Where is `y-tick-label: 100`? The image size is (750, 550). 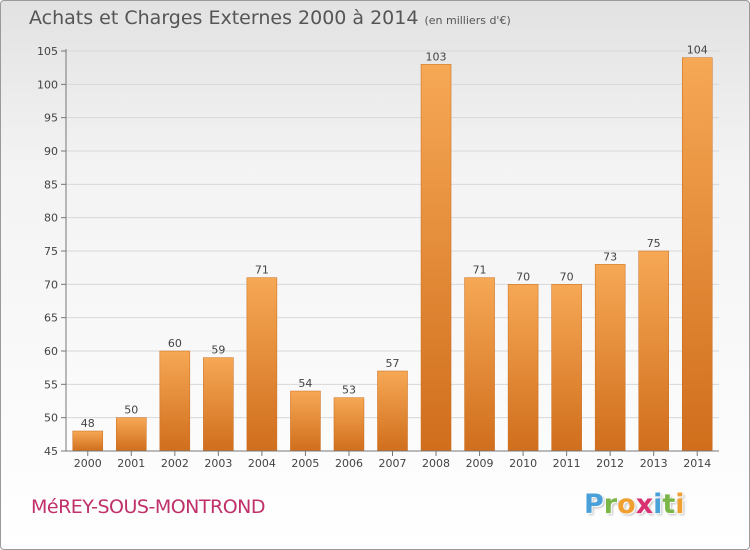 y-tick-label: 100 is located at coordinates (47, 84).